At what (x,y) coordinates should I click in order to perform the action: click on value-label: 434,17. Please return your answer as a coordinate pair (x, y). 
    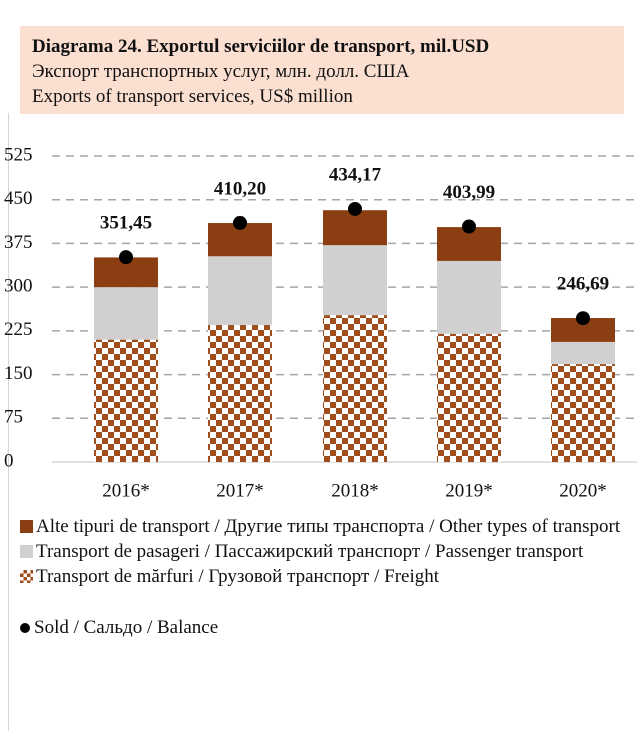
    Looking at the image, I should click on (355, 174).